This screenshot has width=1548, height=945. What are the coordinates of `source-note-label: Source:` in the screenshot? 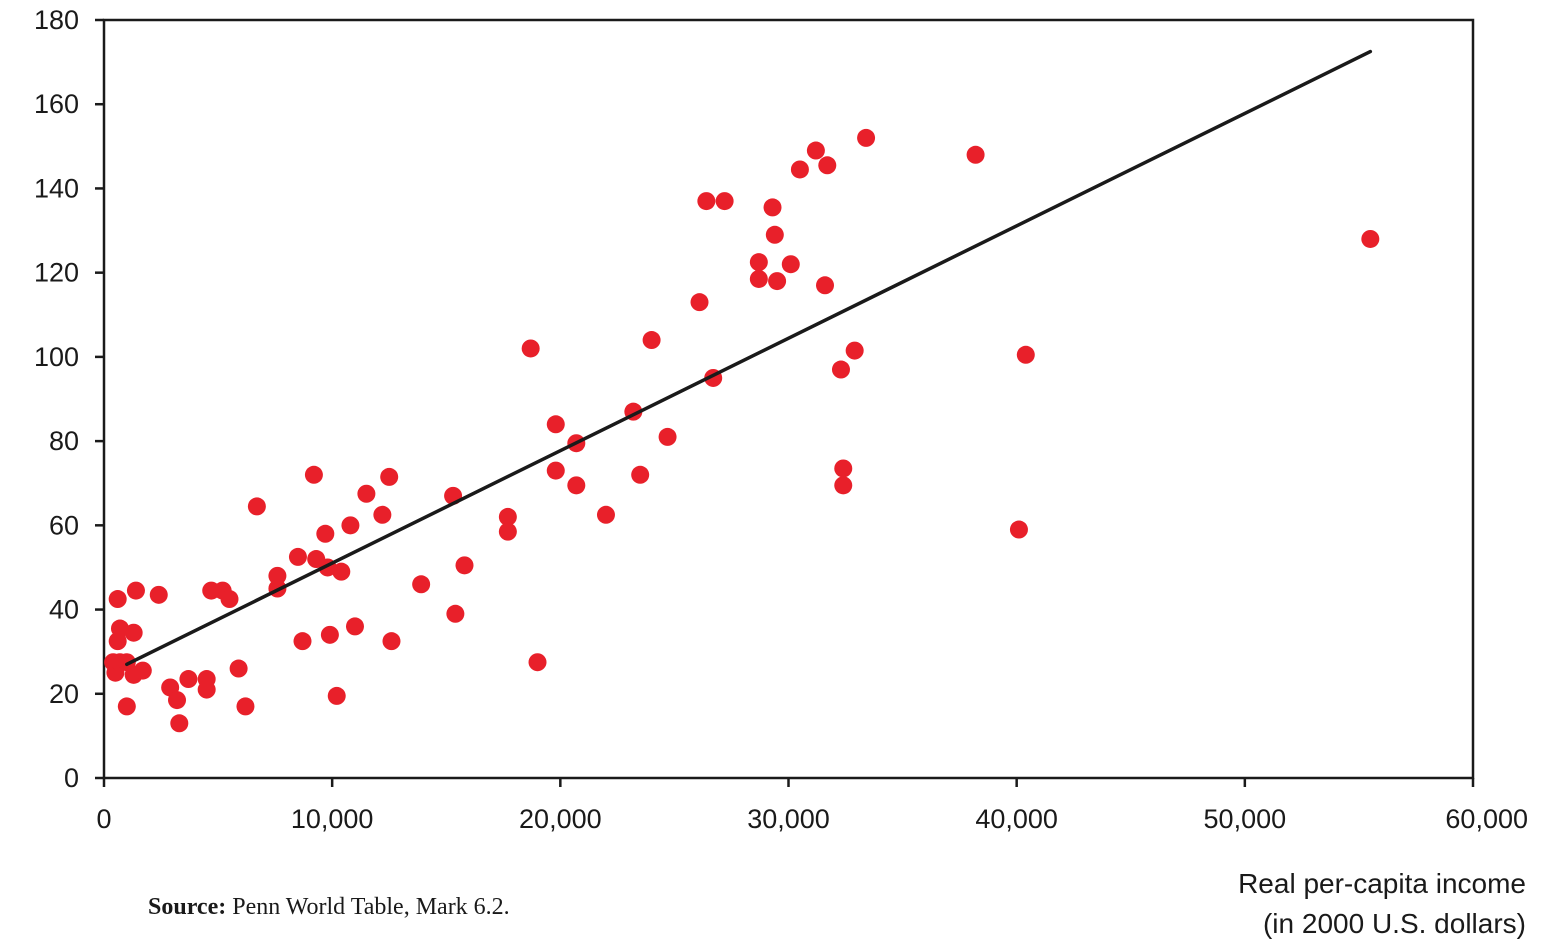 It's located at (187, 907).